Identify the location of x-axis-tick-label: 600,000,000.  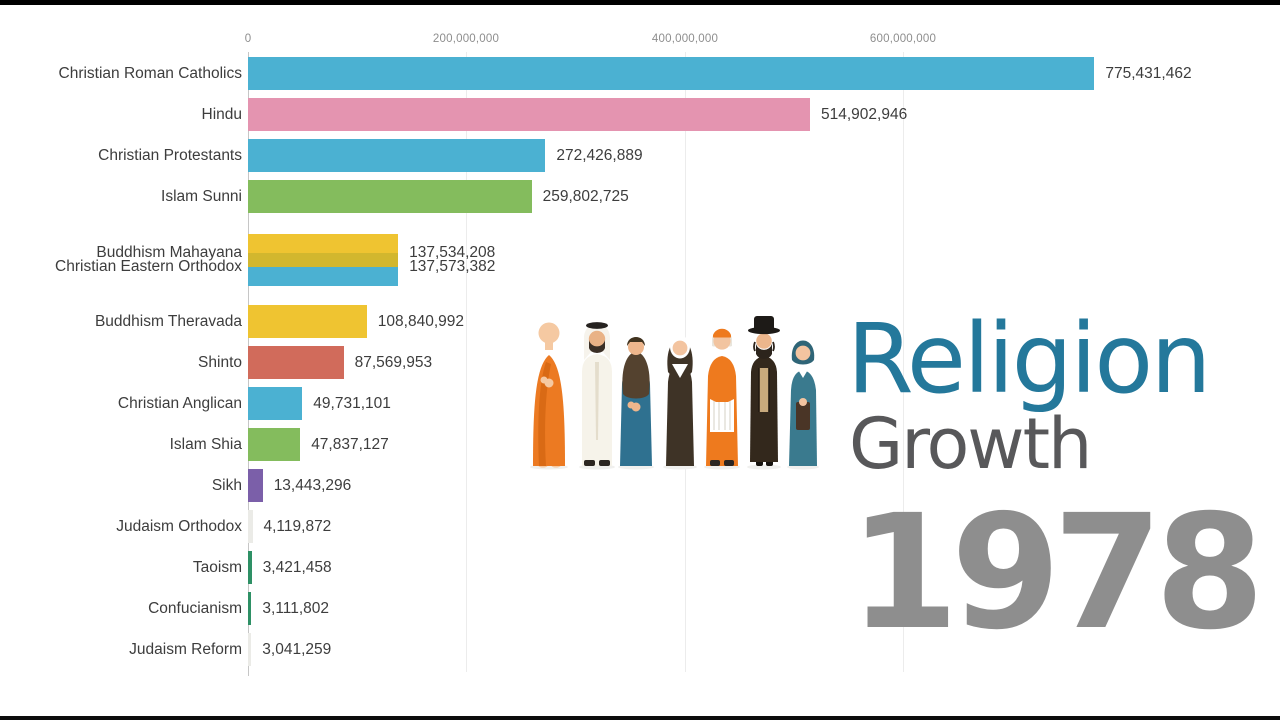
(903, 39).